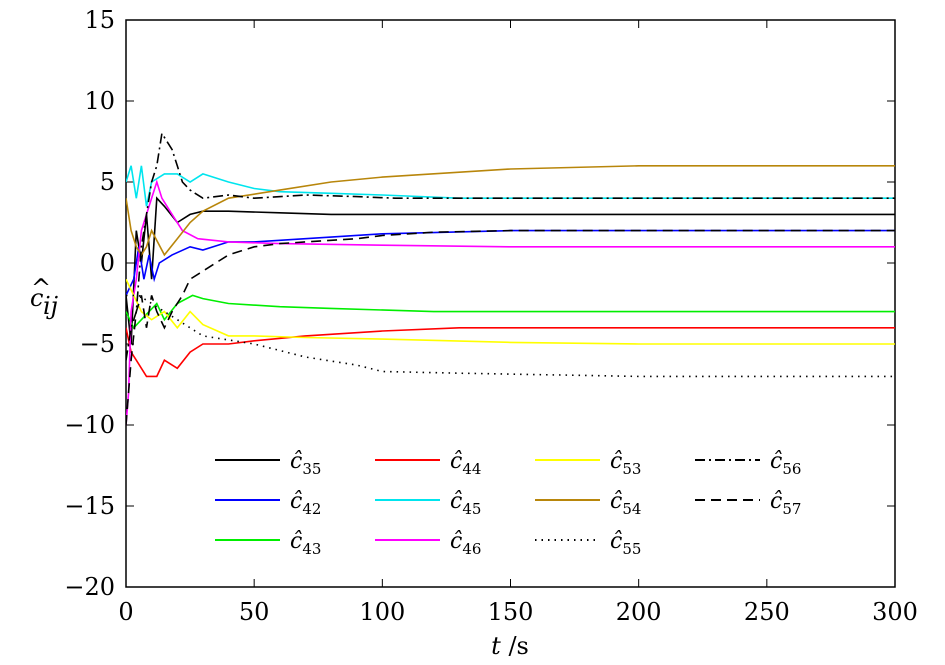 This screenshot has height=665, width=945. Describe the element at coordinates (465, 503) in the screenshot. I see `legend-label-c45: ĉ45` at that location.